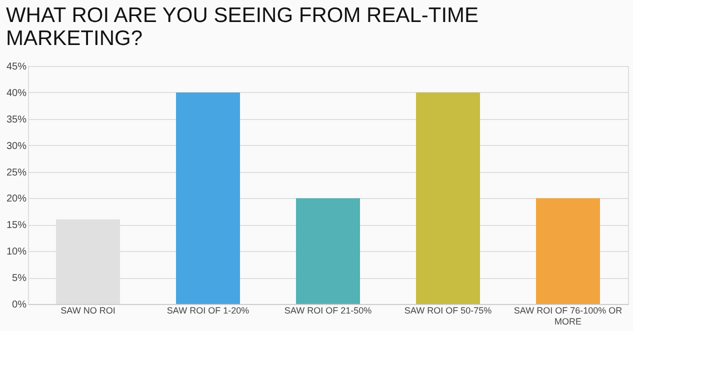 This screenshot has width=702, height=370. I want to click on y-tick-label: 25%, so click(16, 172).